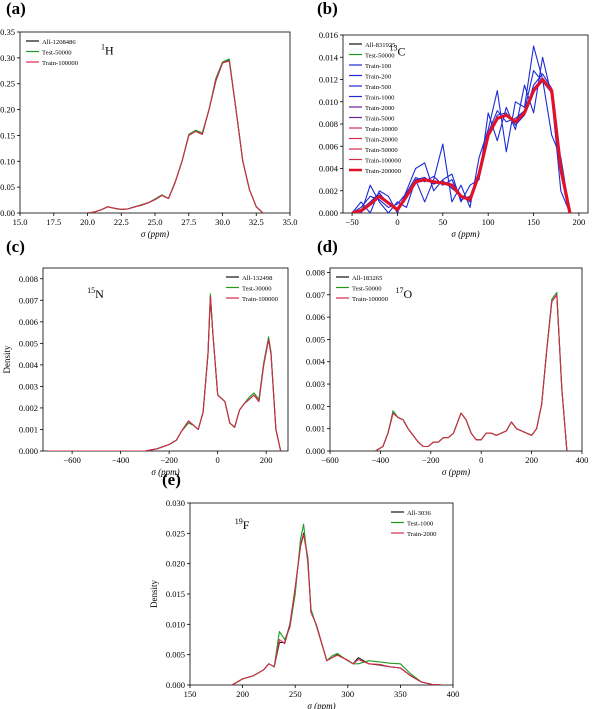 The image size is (595, 709). I want to click on nucleus-label: 17O, so click(404, 293).